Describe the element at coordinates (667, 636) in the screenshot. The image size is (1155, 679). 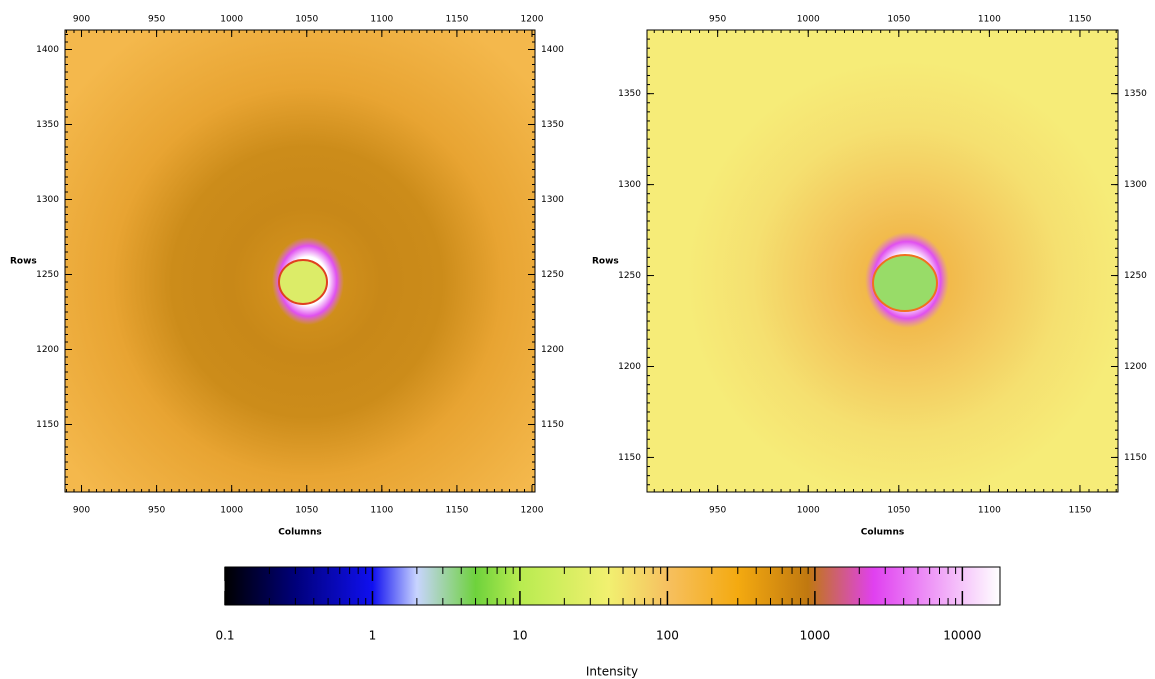
I see `colorbar-tick-label: 100` at that location.